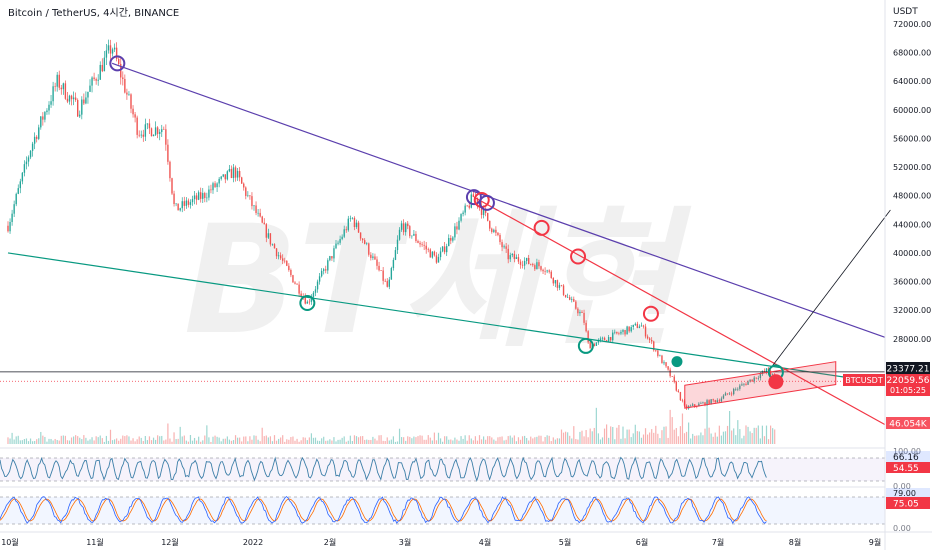  What do you see at coordinates (902, 486) in the screenshot?
I see `rsi-bottom-label: 0.00` at bounding box center [902, 486].